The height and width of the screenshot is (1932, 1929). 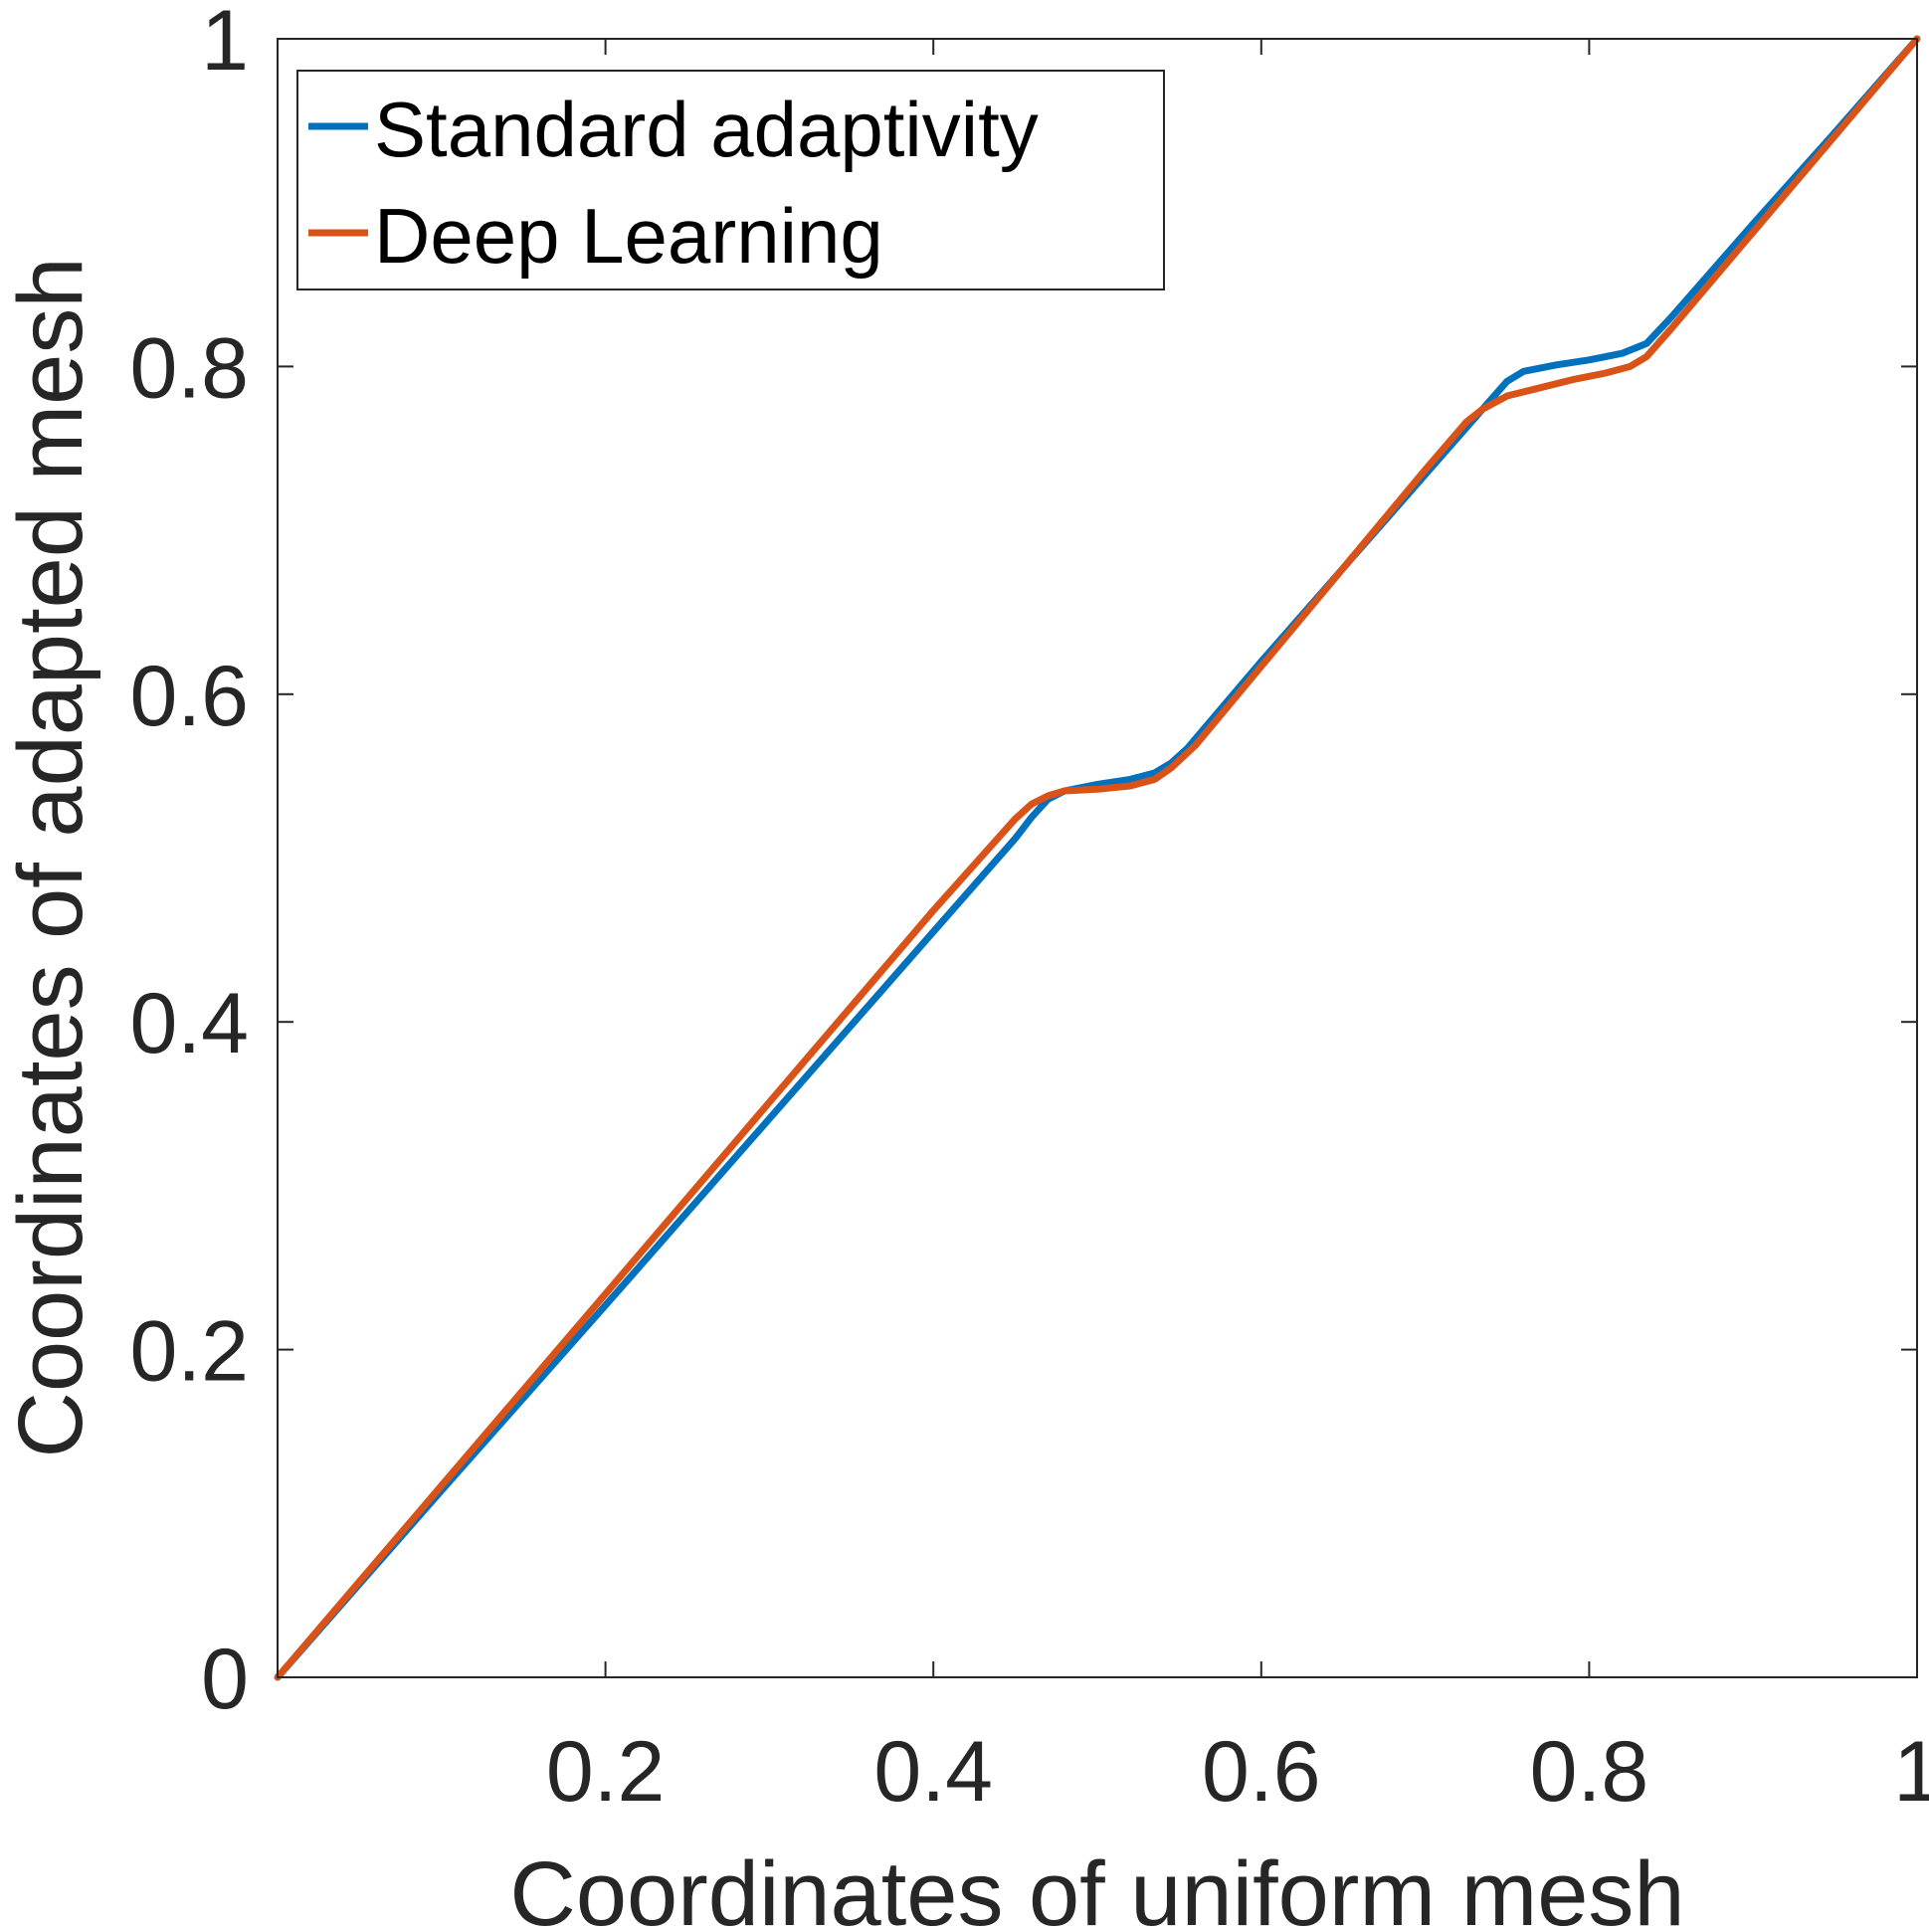 I want to click on y-axis-label: Coordinates of adapted mesh, so click(x=50, y=857).